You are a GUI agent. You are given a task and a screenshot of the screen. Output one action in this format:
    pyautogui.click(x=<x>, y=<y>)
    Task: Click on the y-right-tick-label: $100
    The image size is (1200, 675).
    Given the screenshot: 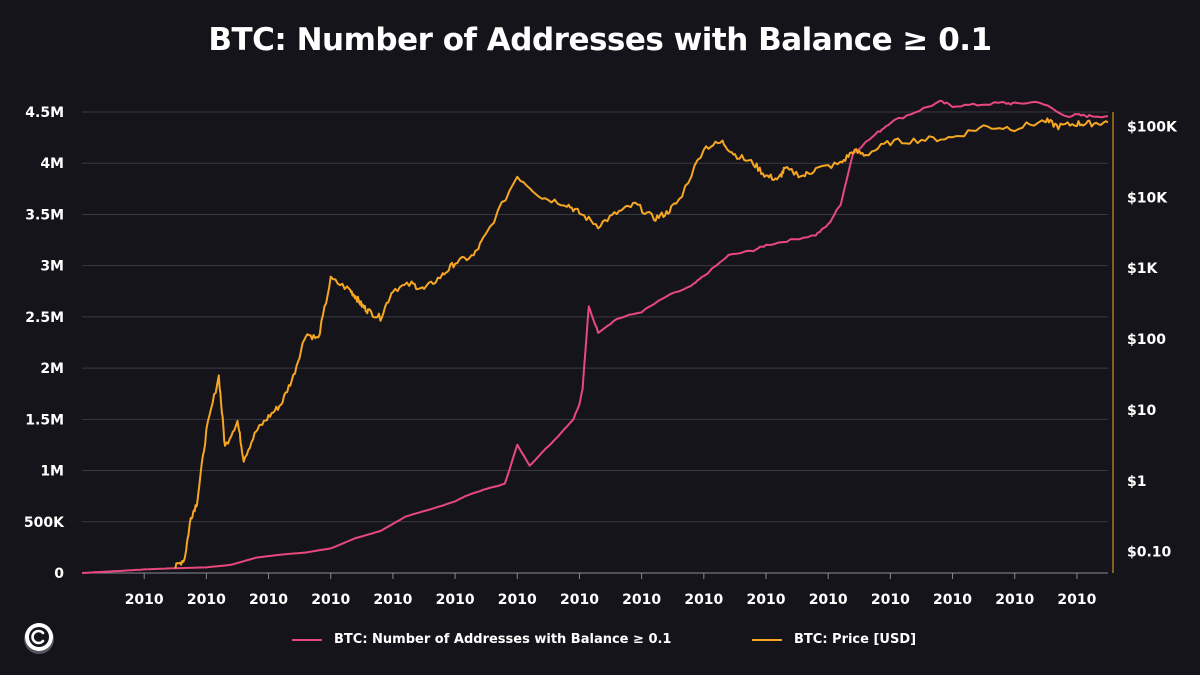 What is the action you would take?
    pyautogui.click(x=1146, y=340)
    